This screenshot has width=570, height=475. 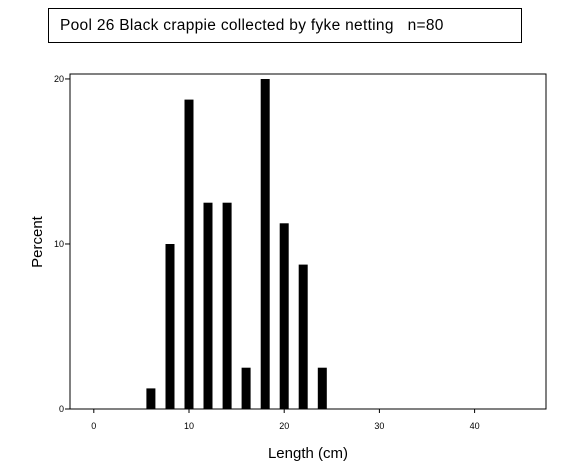 I want to click on y-axis-label: Percent, so click(x=37, y=241).